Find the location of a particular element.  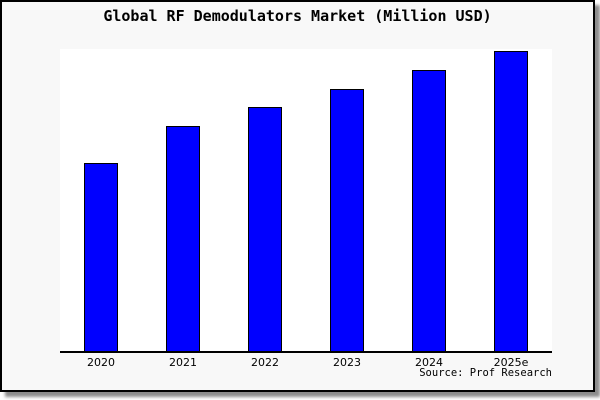

x-tick-label-2022: 2022 is located at coordinates (265, 362).